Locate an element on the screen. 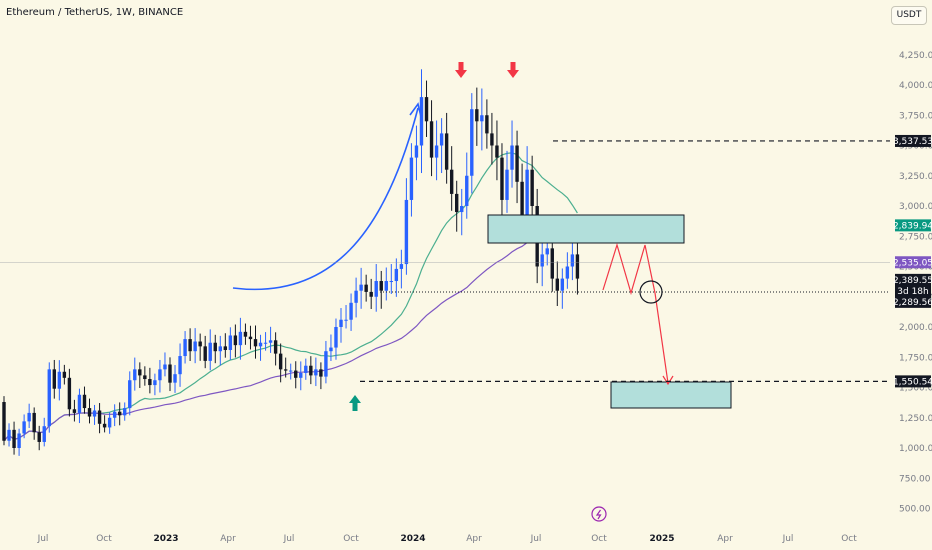  supply-zone-box is located at coordinates (586, 229).